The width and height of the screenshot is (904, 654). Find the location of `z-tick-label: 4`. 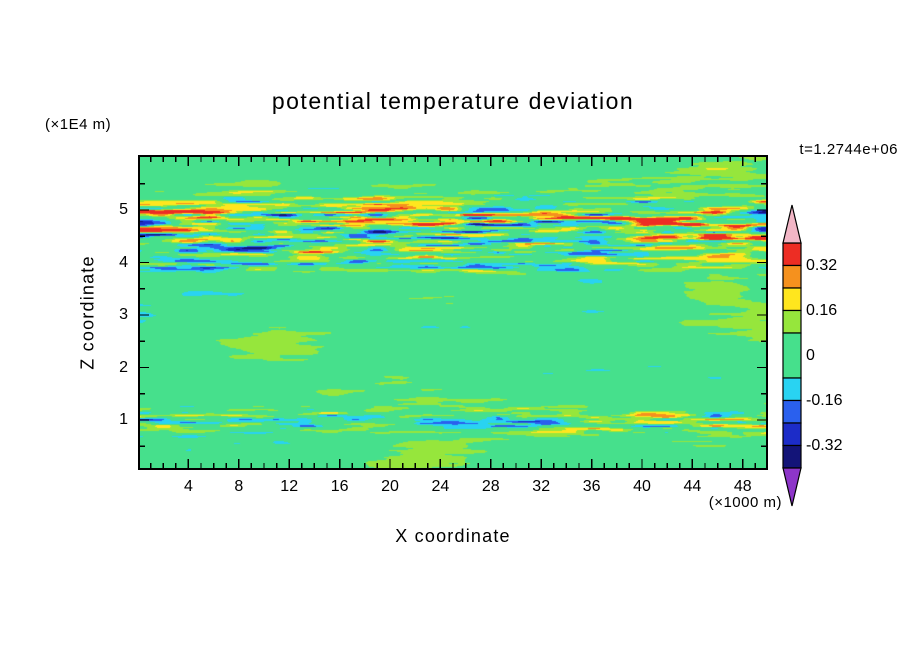

z-tick-label: 4 is located at coordinates (123, 262).